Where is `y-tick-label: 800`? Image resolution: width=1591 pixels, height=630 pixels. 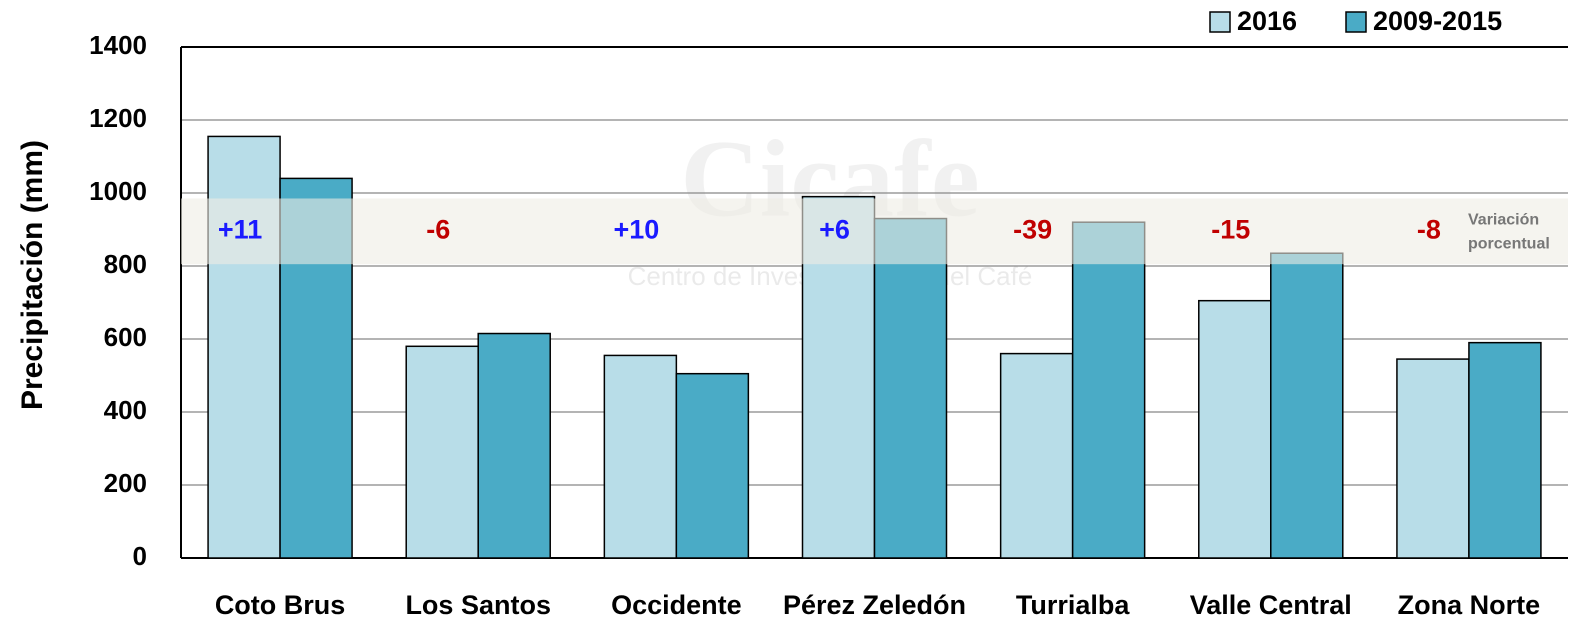 y-tick-label: 800 is located at coordinates (125, 264).